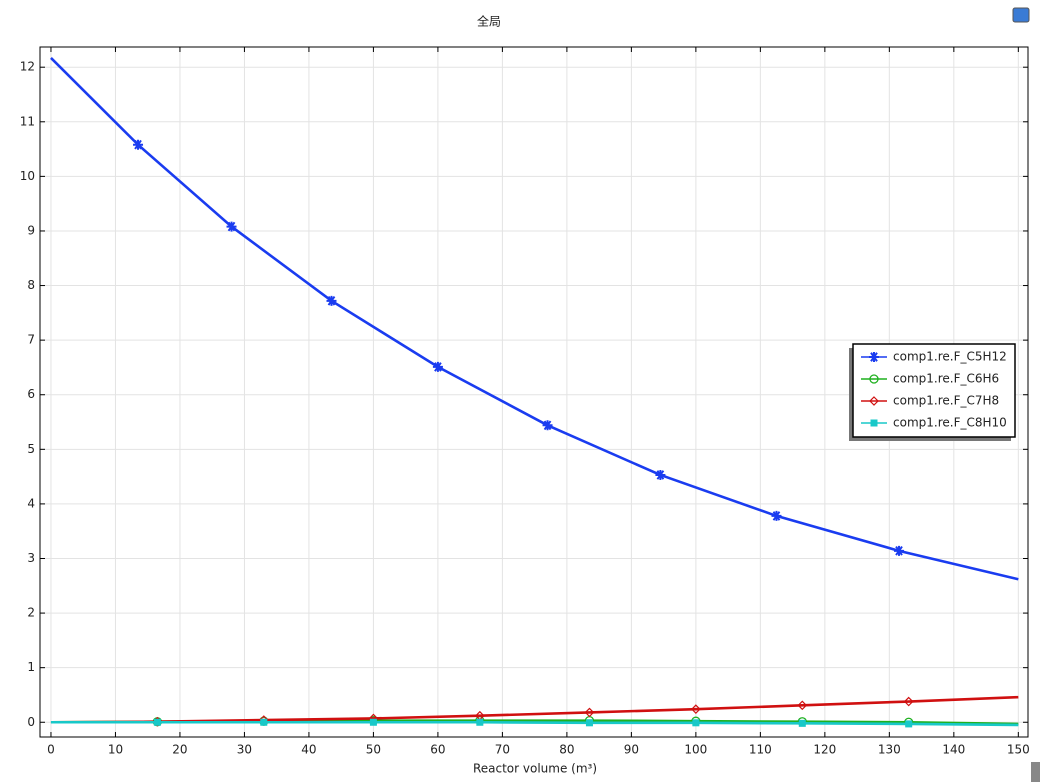 The image size is (1040, 782). Describe the element at coordinates (179, 750) in the screenshot. I see `x-tick-label: 20` at that location.